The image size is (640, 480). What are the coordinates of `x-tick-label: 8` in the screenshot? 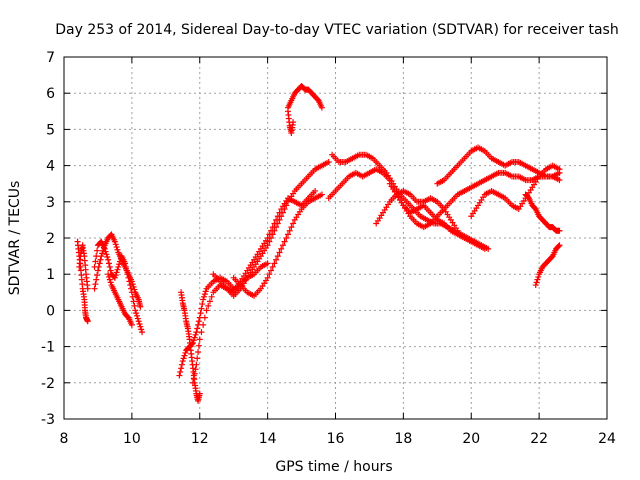 It's located at (64, 439).